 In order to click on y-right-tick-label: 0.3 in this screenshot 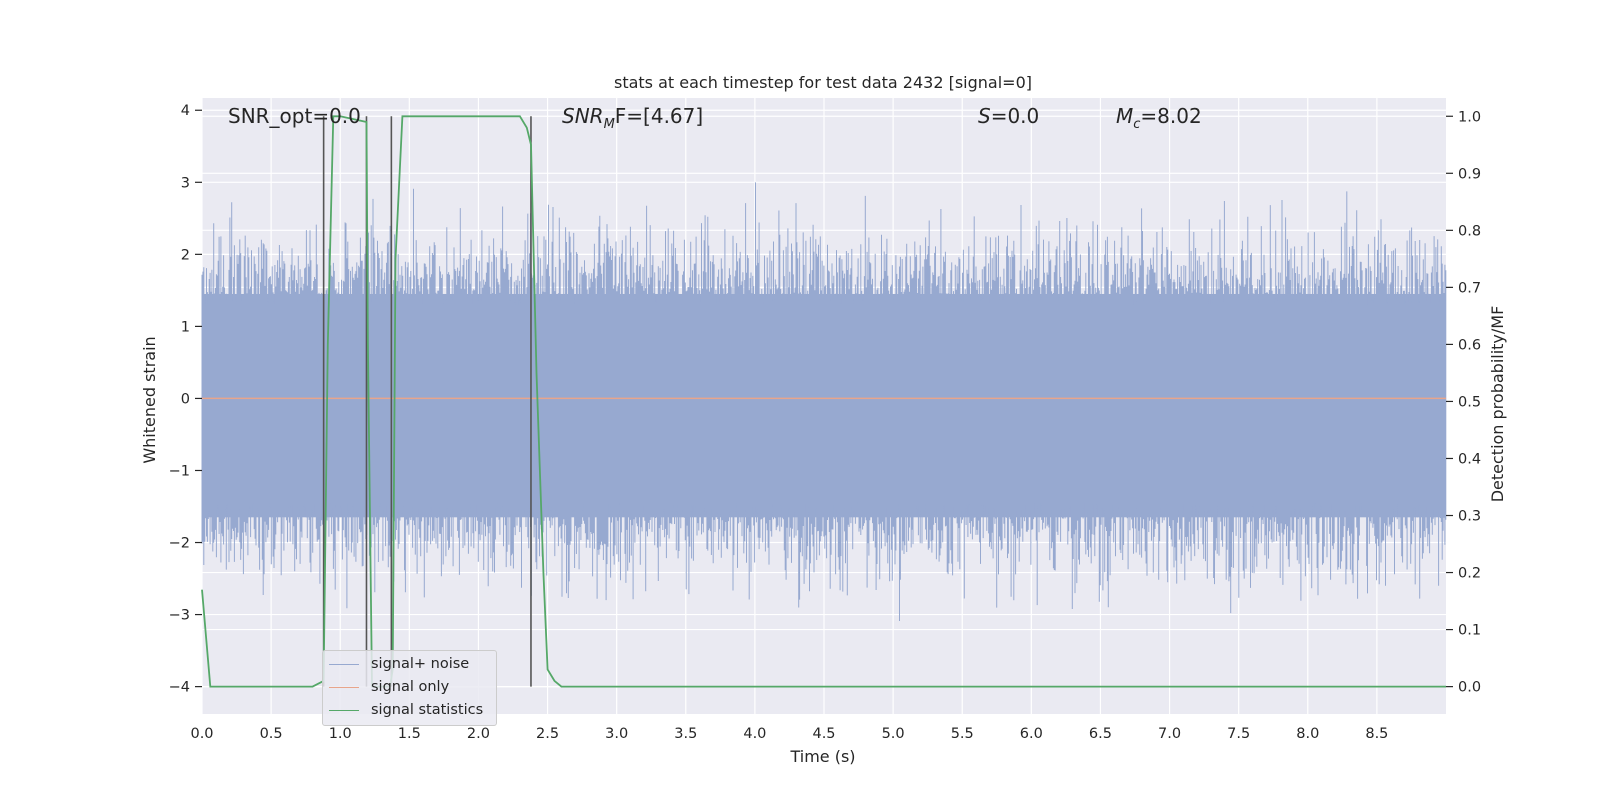, I will do `click(1469, 517)`.